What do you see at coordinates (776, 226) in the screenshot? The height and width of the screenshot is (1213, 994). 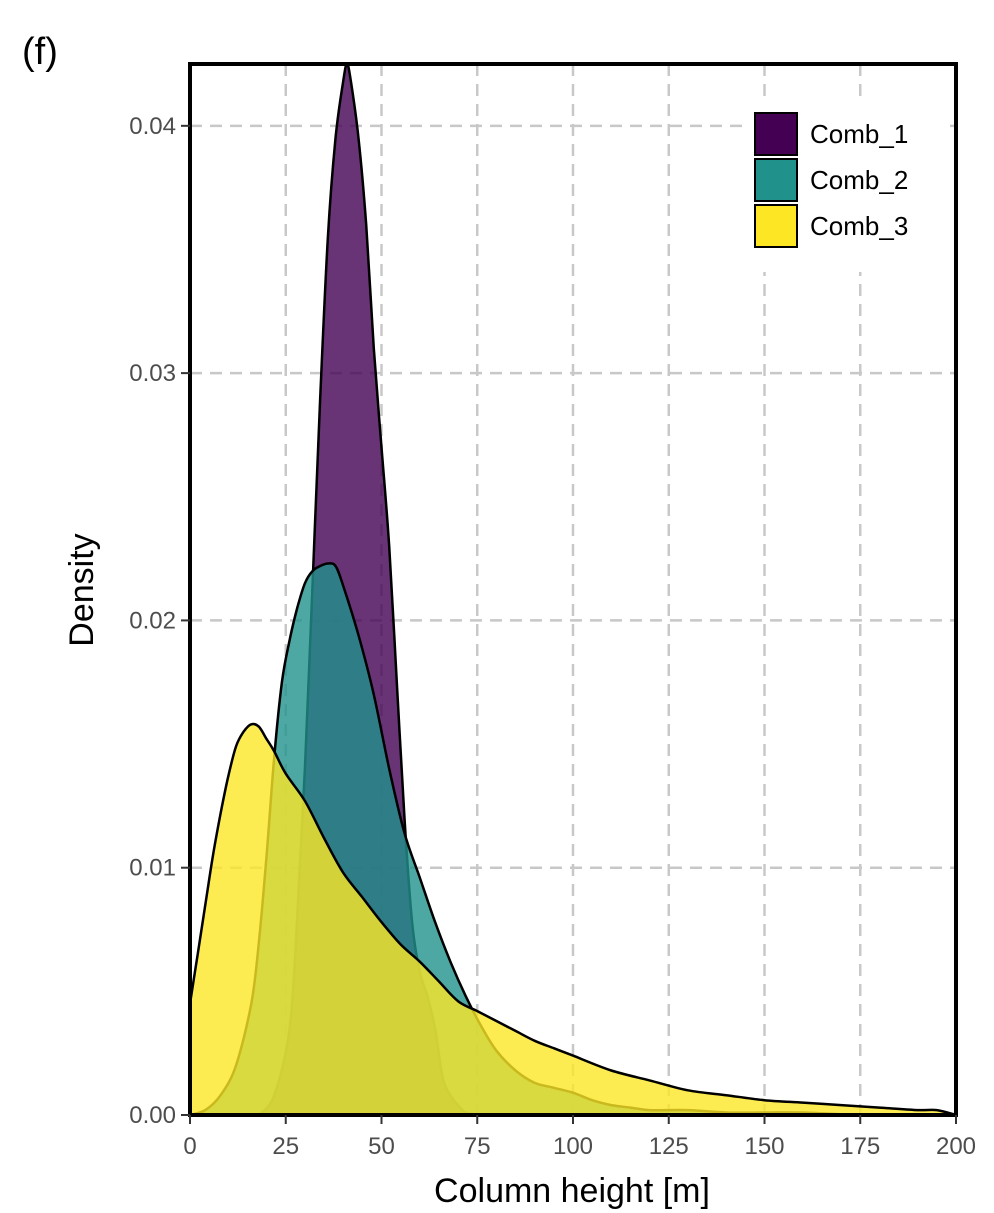 I see `comb-3-legend-swatch` at bounding box center [776, 226].